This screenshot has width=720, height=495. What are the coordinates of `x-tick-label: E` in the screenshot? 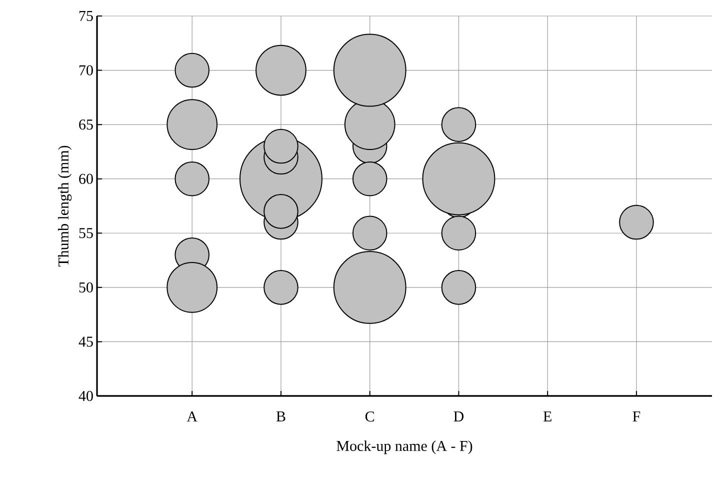 It's located at (547, 417).